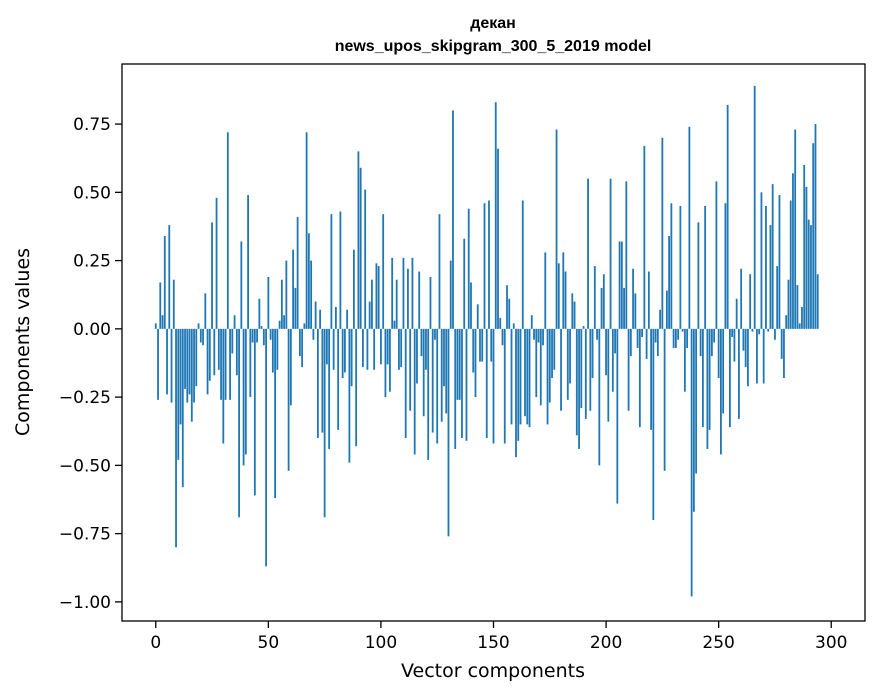 The height and width of the screenshot is (696, 880). What do you see at coordinates (493, 671) in the screenshot?
I see `x-axis-label: Vector components` at bounding box center [493, 671].